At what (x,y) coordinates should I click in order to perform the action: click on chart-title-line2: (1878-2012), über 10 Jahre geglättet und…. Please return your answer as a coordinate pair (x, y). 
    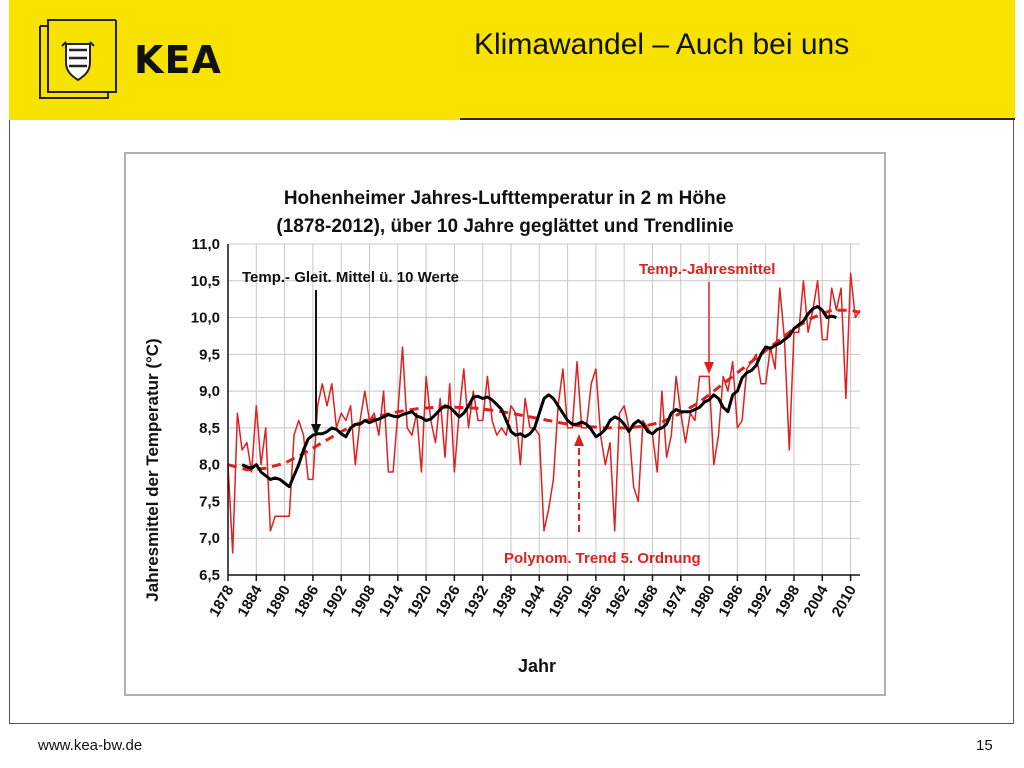
    Looking at the image, I should click on (504, 226).